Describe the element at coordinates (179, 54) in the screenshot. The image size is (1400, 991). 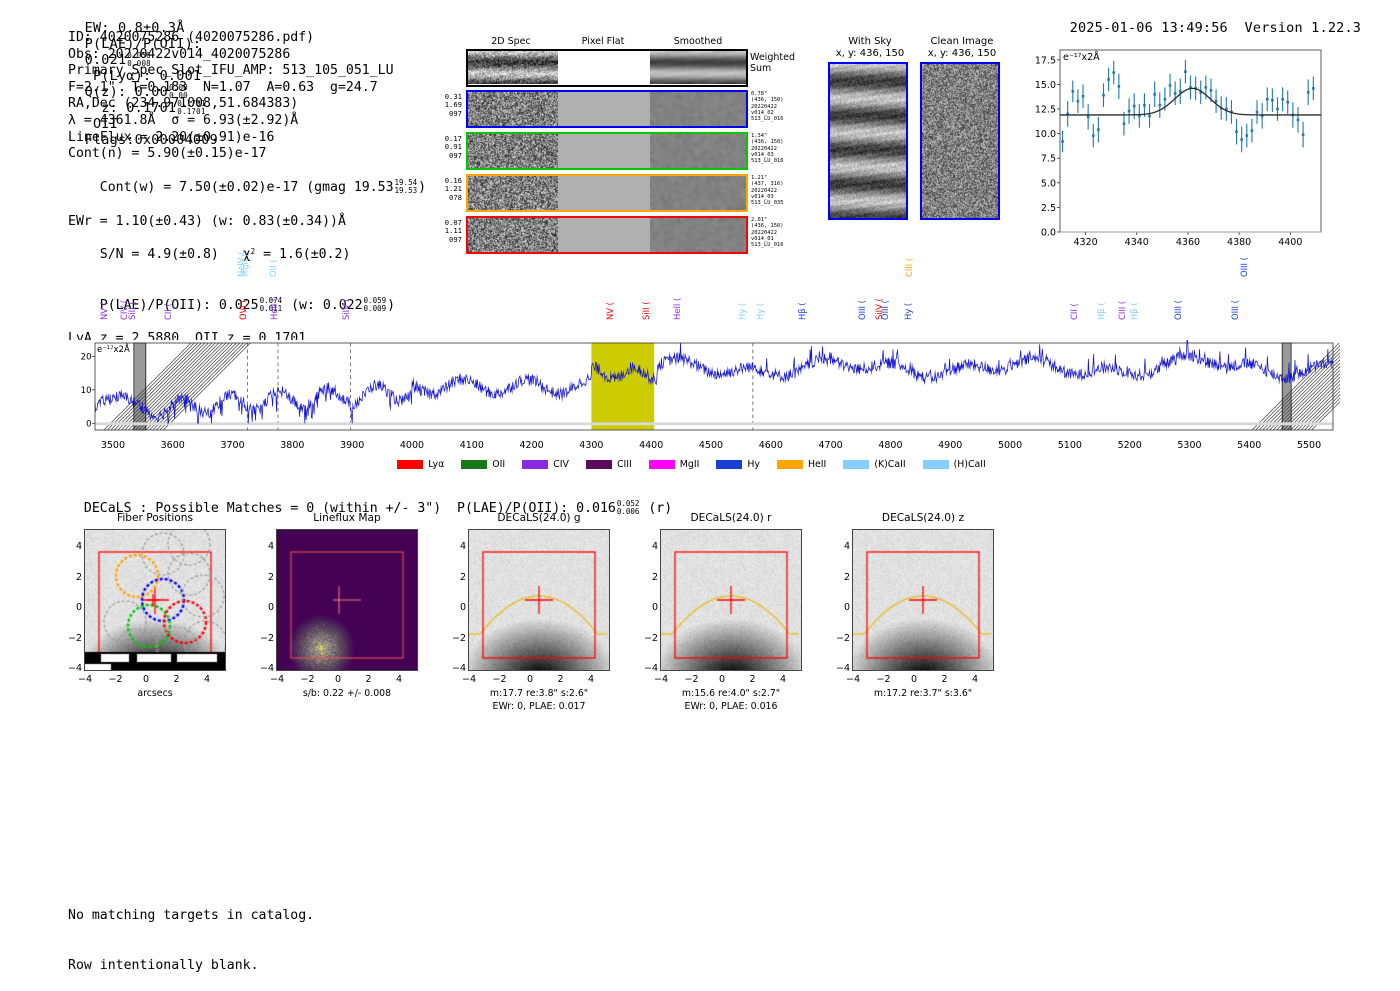
I see `info-obs: Obs: 20220422v014_4020075286` at that location.